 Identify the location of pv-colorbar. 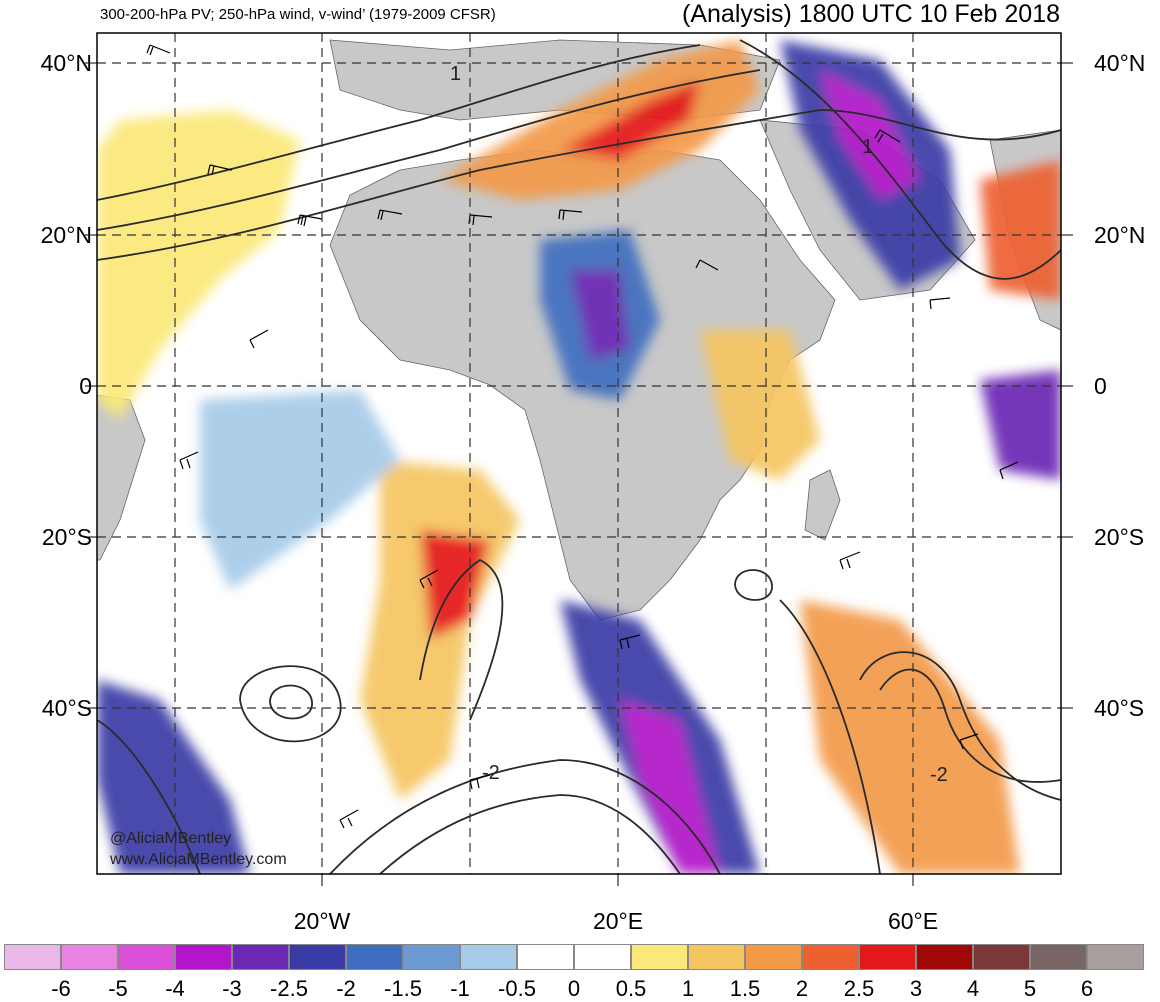
(574, 957).